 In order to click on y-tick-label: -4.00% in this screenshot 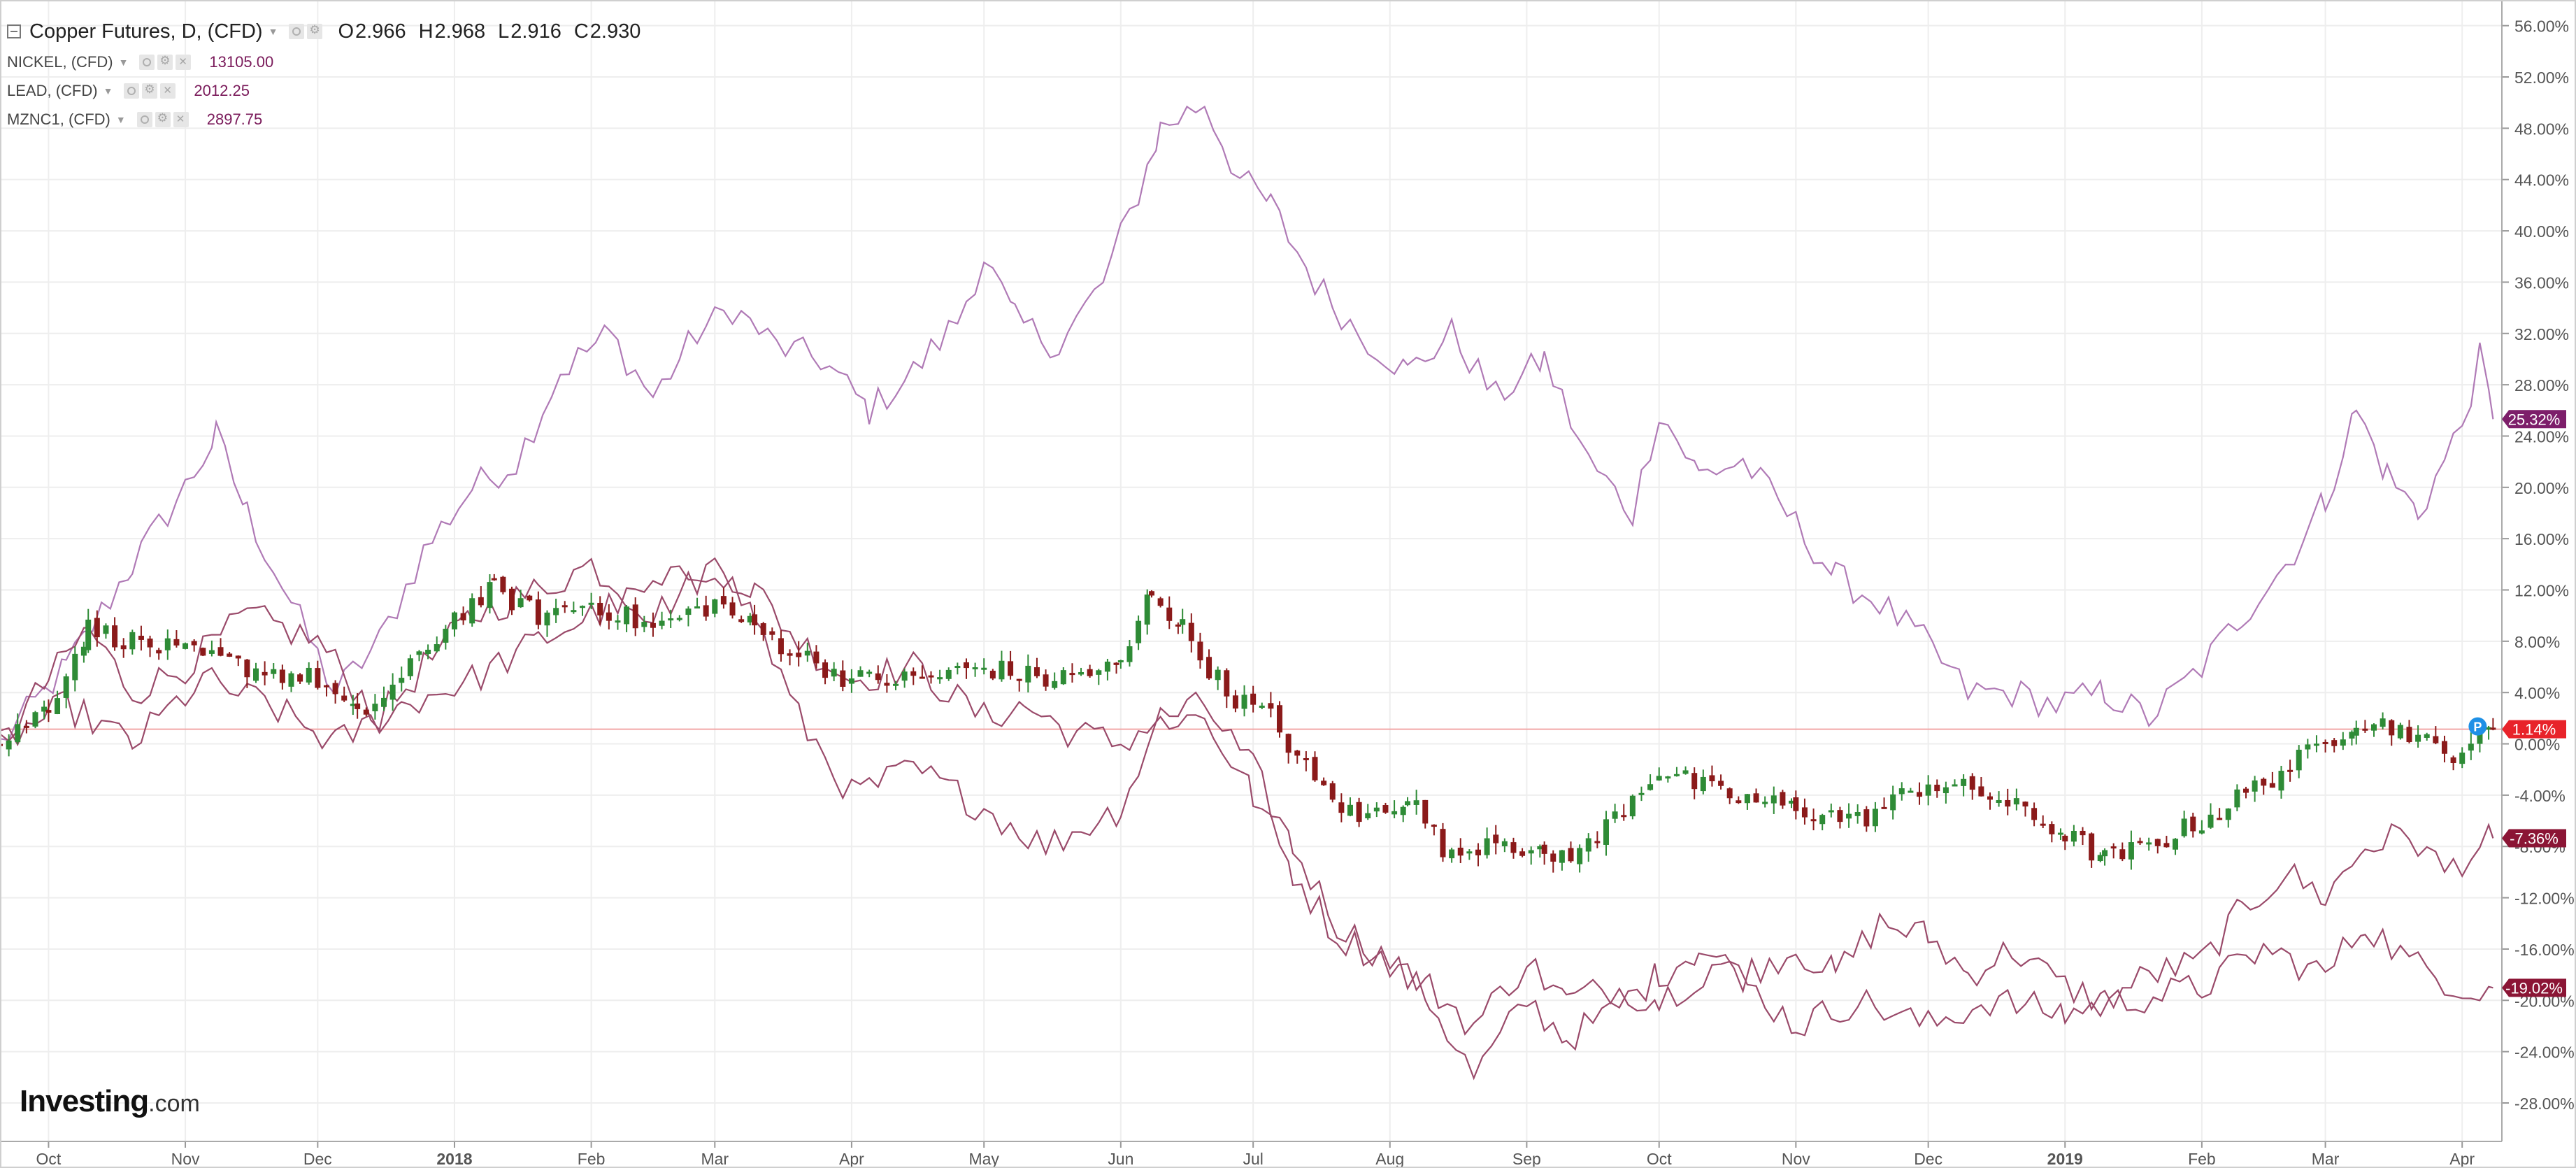, I will do `click(2540, 796)`.